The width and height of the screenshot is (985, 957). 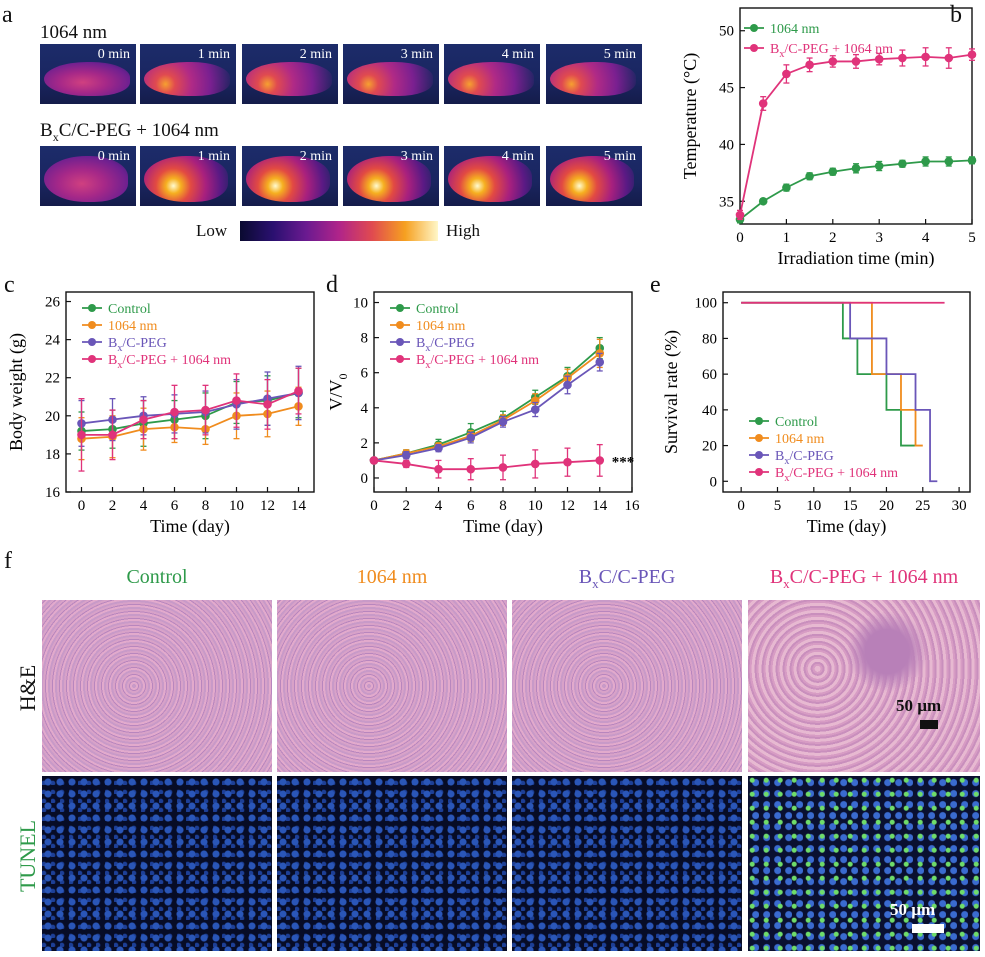 What do you see at coordinates (600, 506) in the screenshot?
I see `x-tick-label: 14` at bounding box center [600, 506].